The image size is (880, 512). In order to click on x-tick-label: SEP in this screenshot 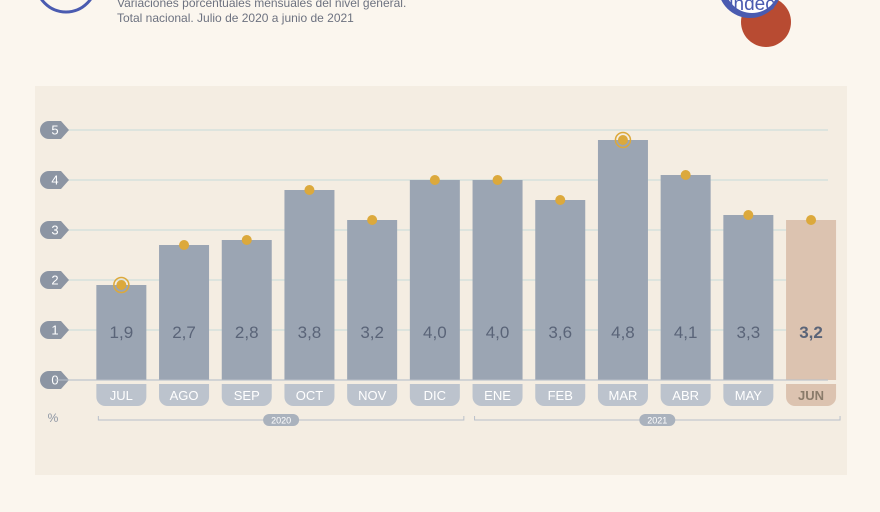, I will do `click(247, 395)`.